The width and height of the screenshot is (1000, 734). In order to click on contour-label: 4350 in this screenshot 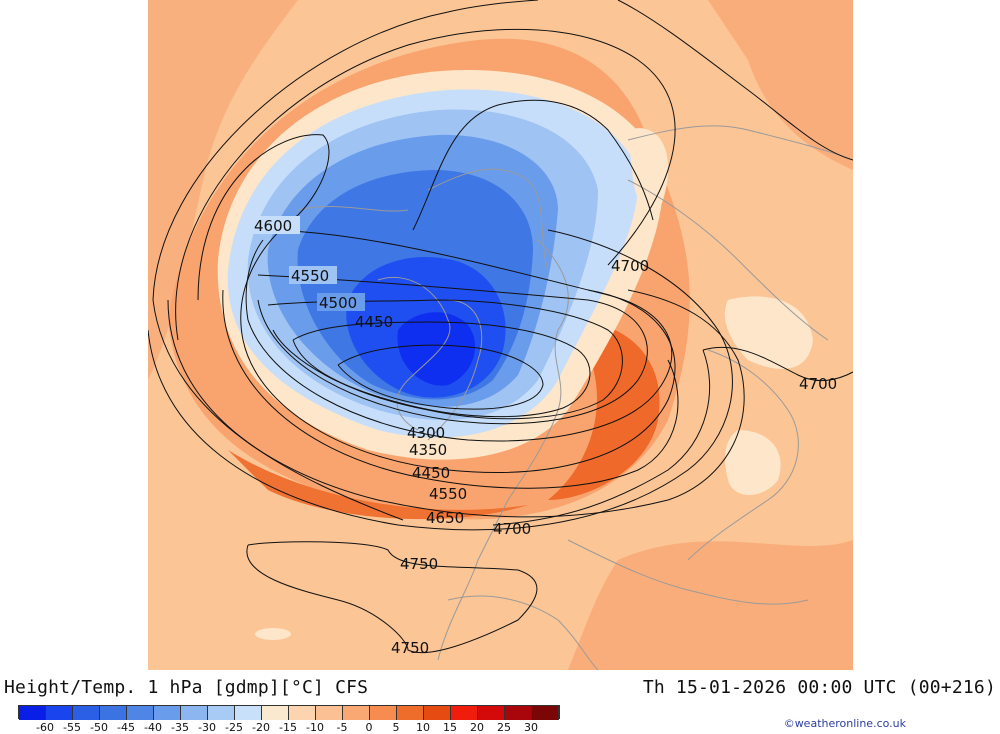, I will do `click(428, 450)`.